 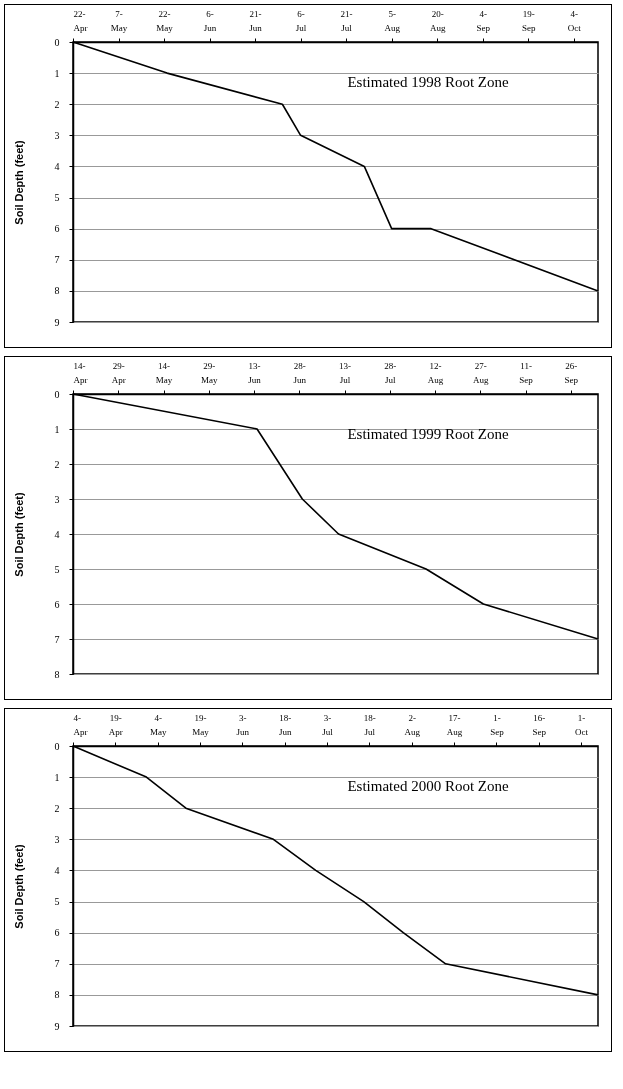 I want to click on text: Estimated 1999 Root Zone, so click(x=428, y=434).